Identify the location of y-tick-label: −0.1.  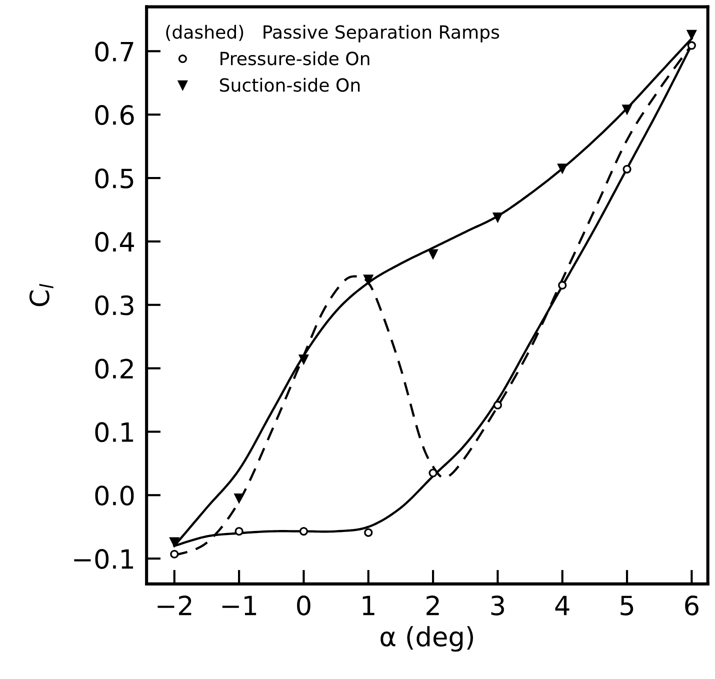
(104, 559).